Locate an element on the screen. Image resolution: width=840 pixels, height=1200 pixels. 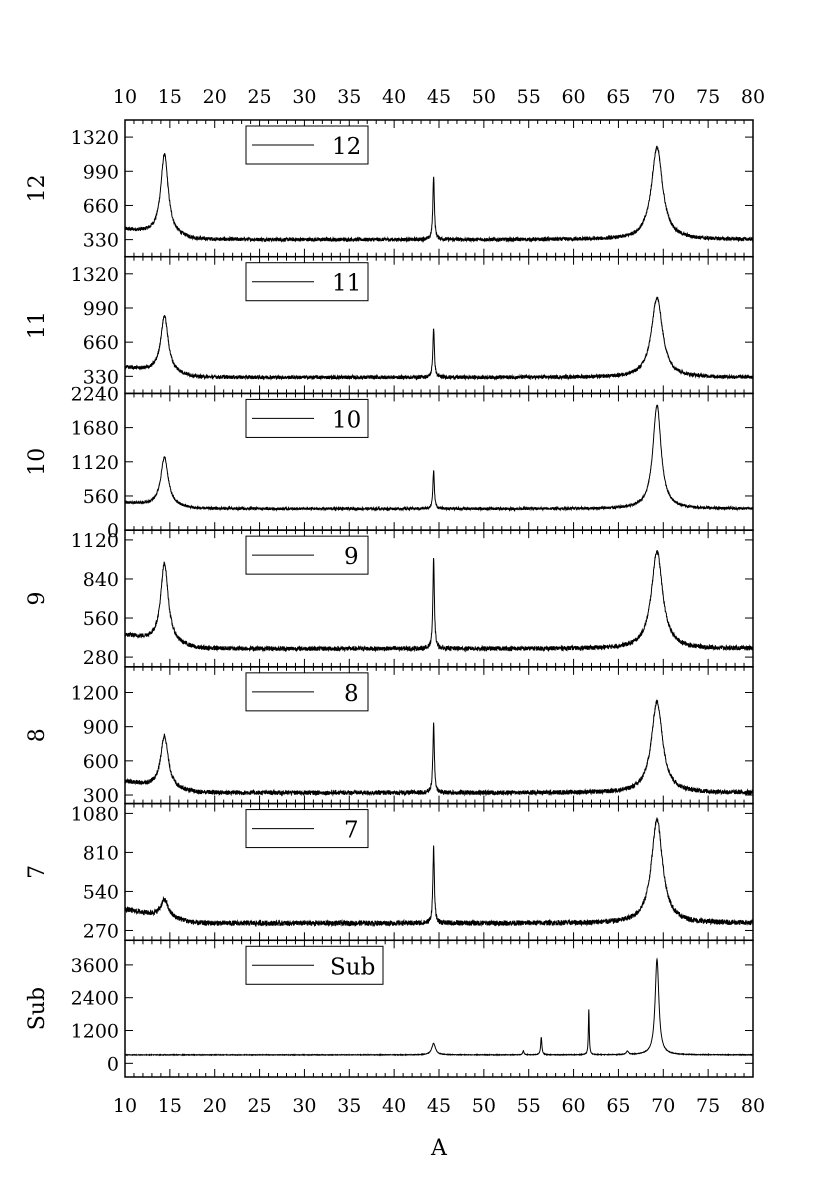
legend-label: 8 is located at coordinates (351, 694).